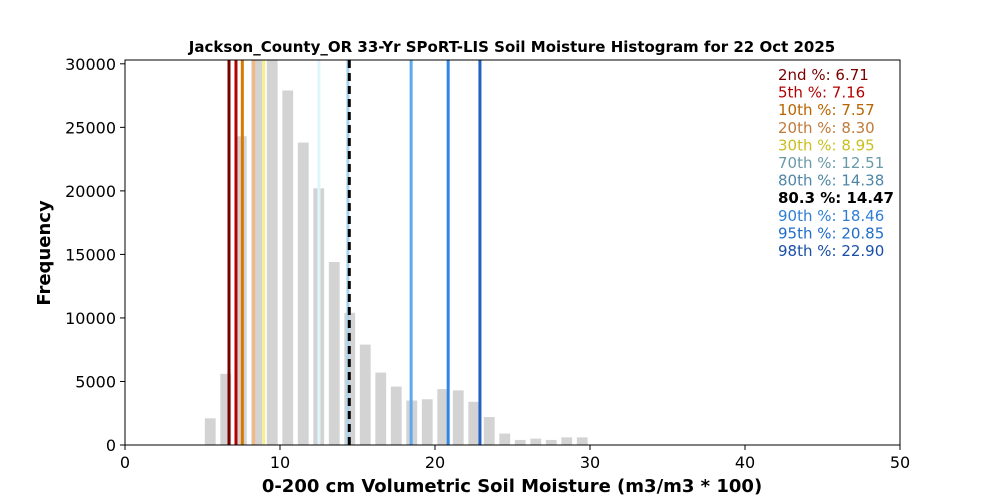 This screenshot has width=1000, height=504. I want to click on y-tick-label: 20000, so click(90, 191).